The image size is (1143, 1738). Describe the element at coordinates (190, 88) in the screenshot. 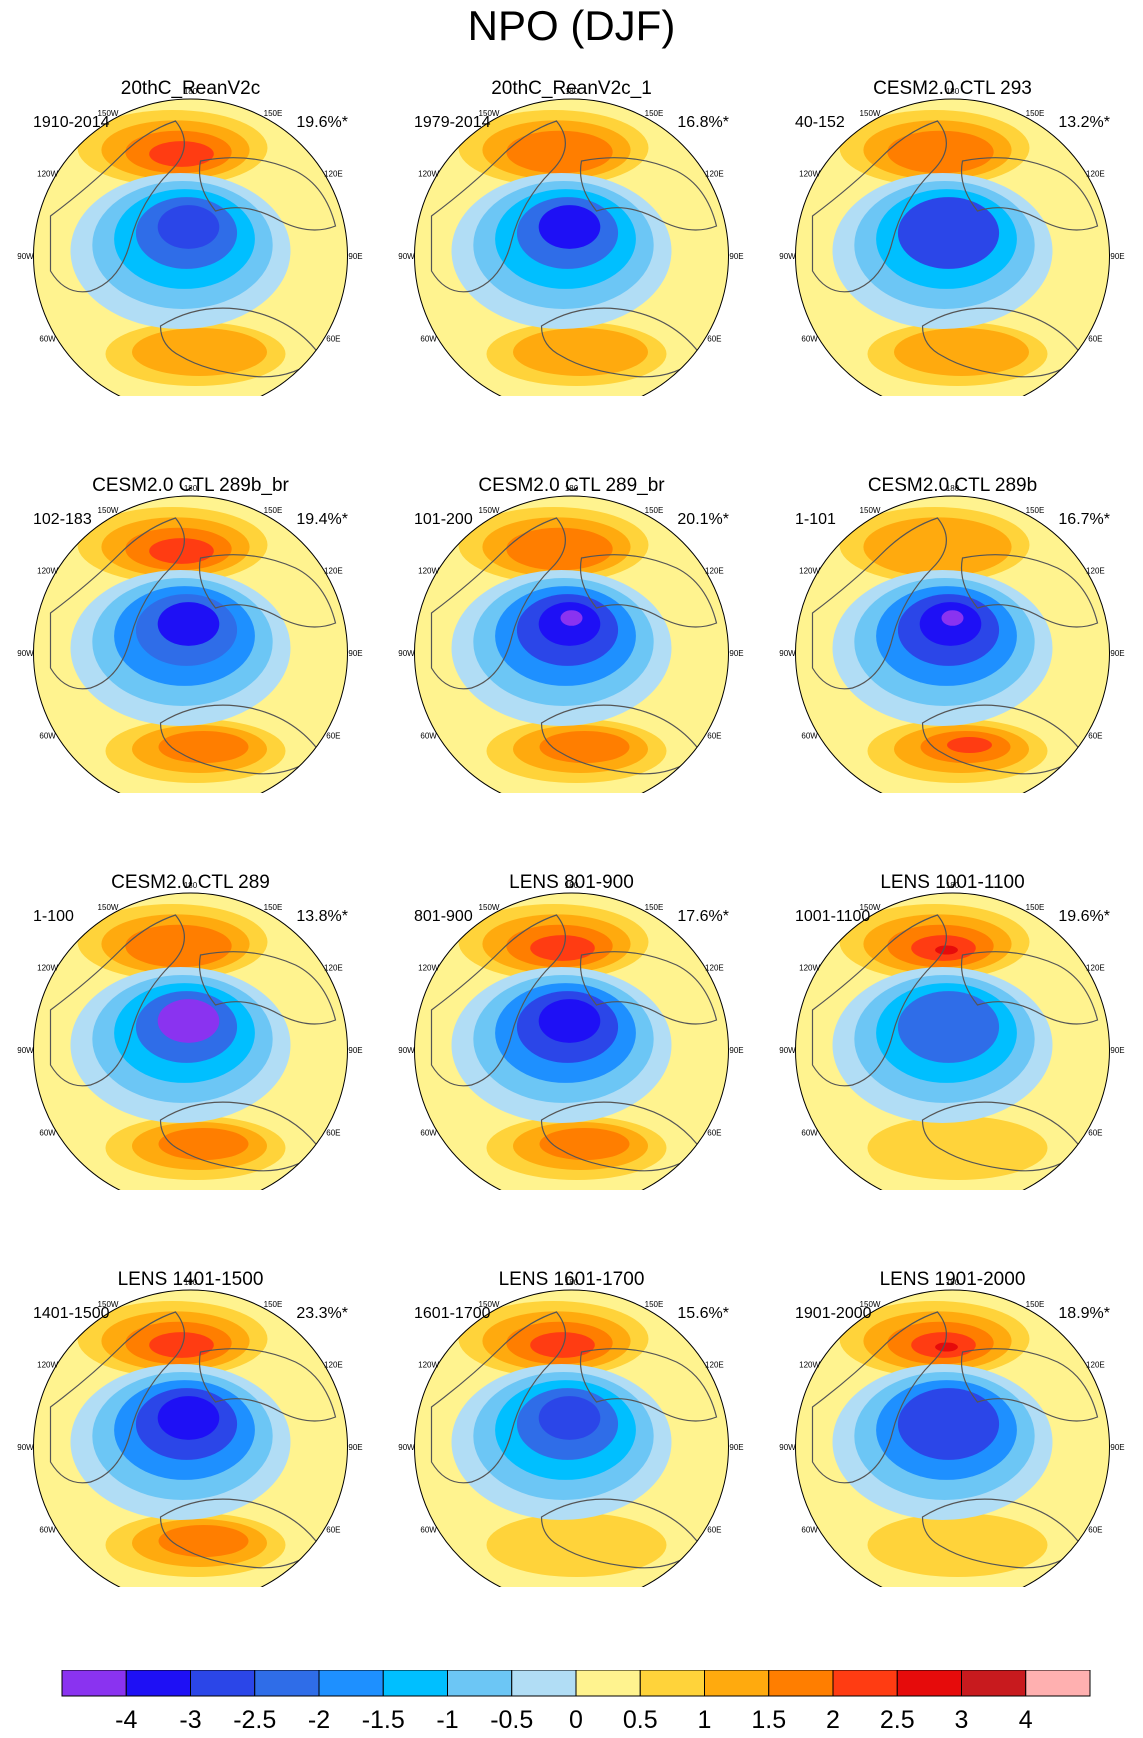

I see `panel-title: 20thC_ReanV2c` at that location.